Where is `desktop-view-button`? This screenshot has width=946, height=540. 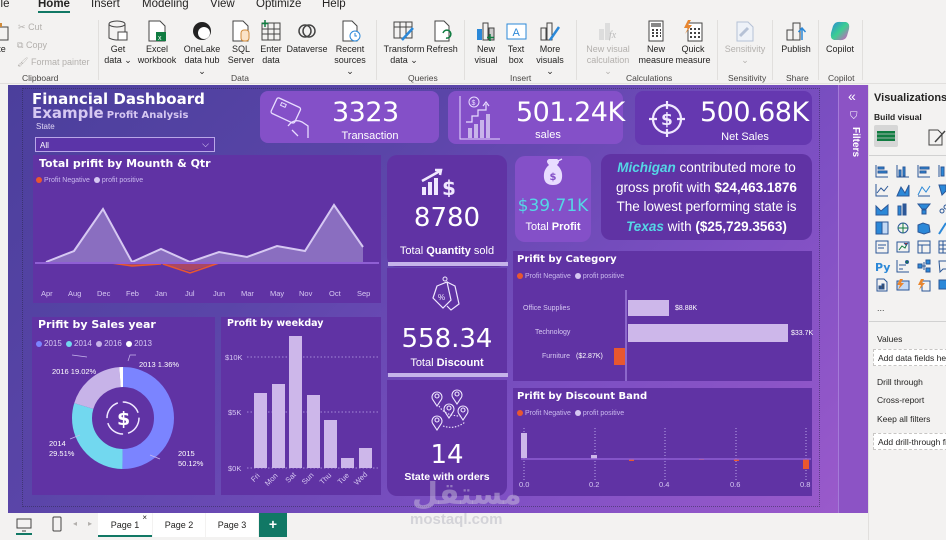
desktop-view-button is located at coordinates (24, 526).